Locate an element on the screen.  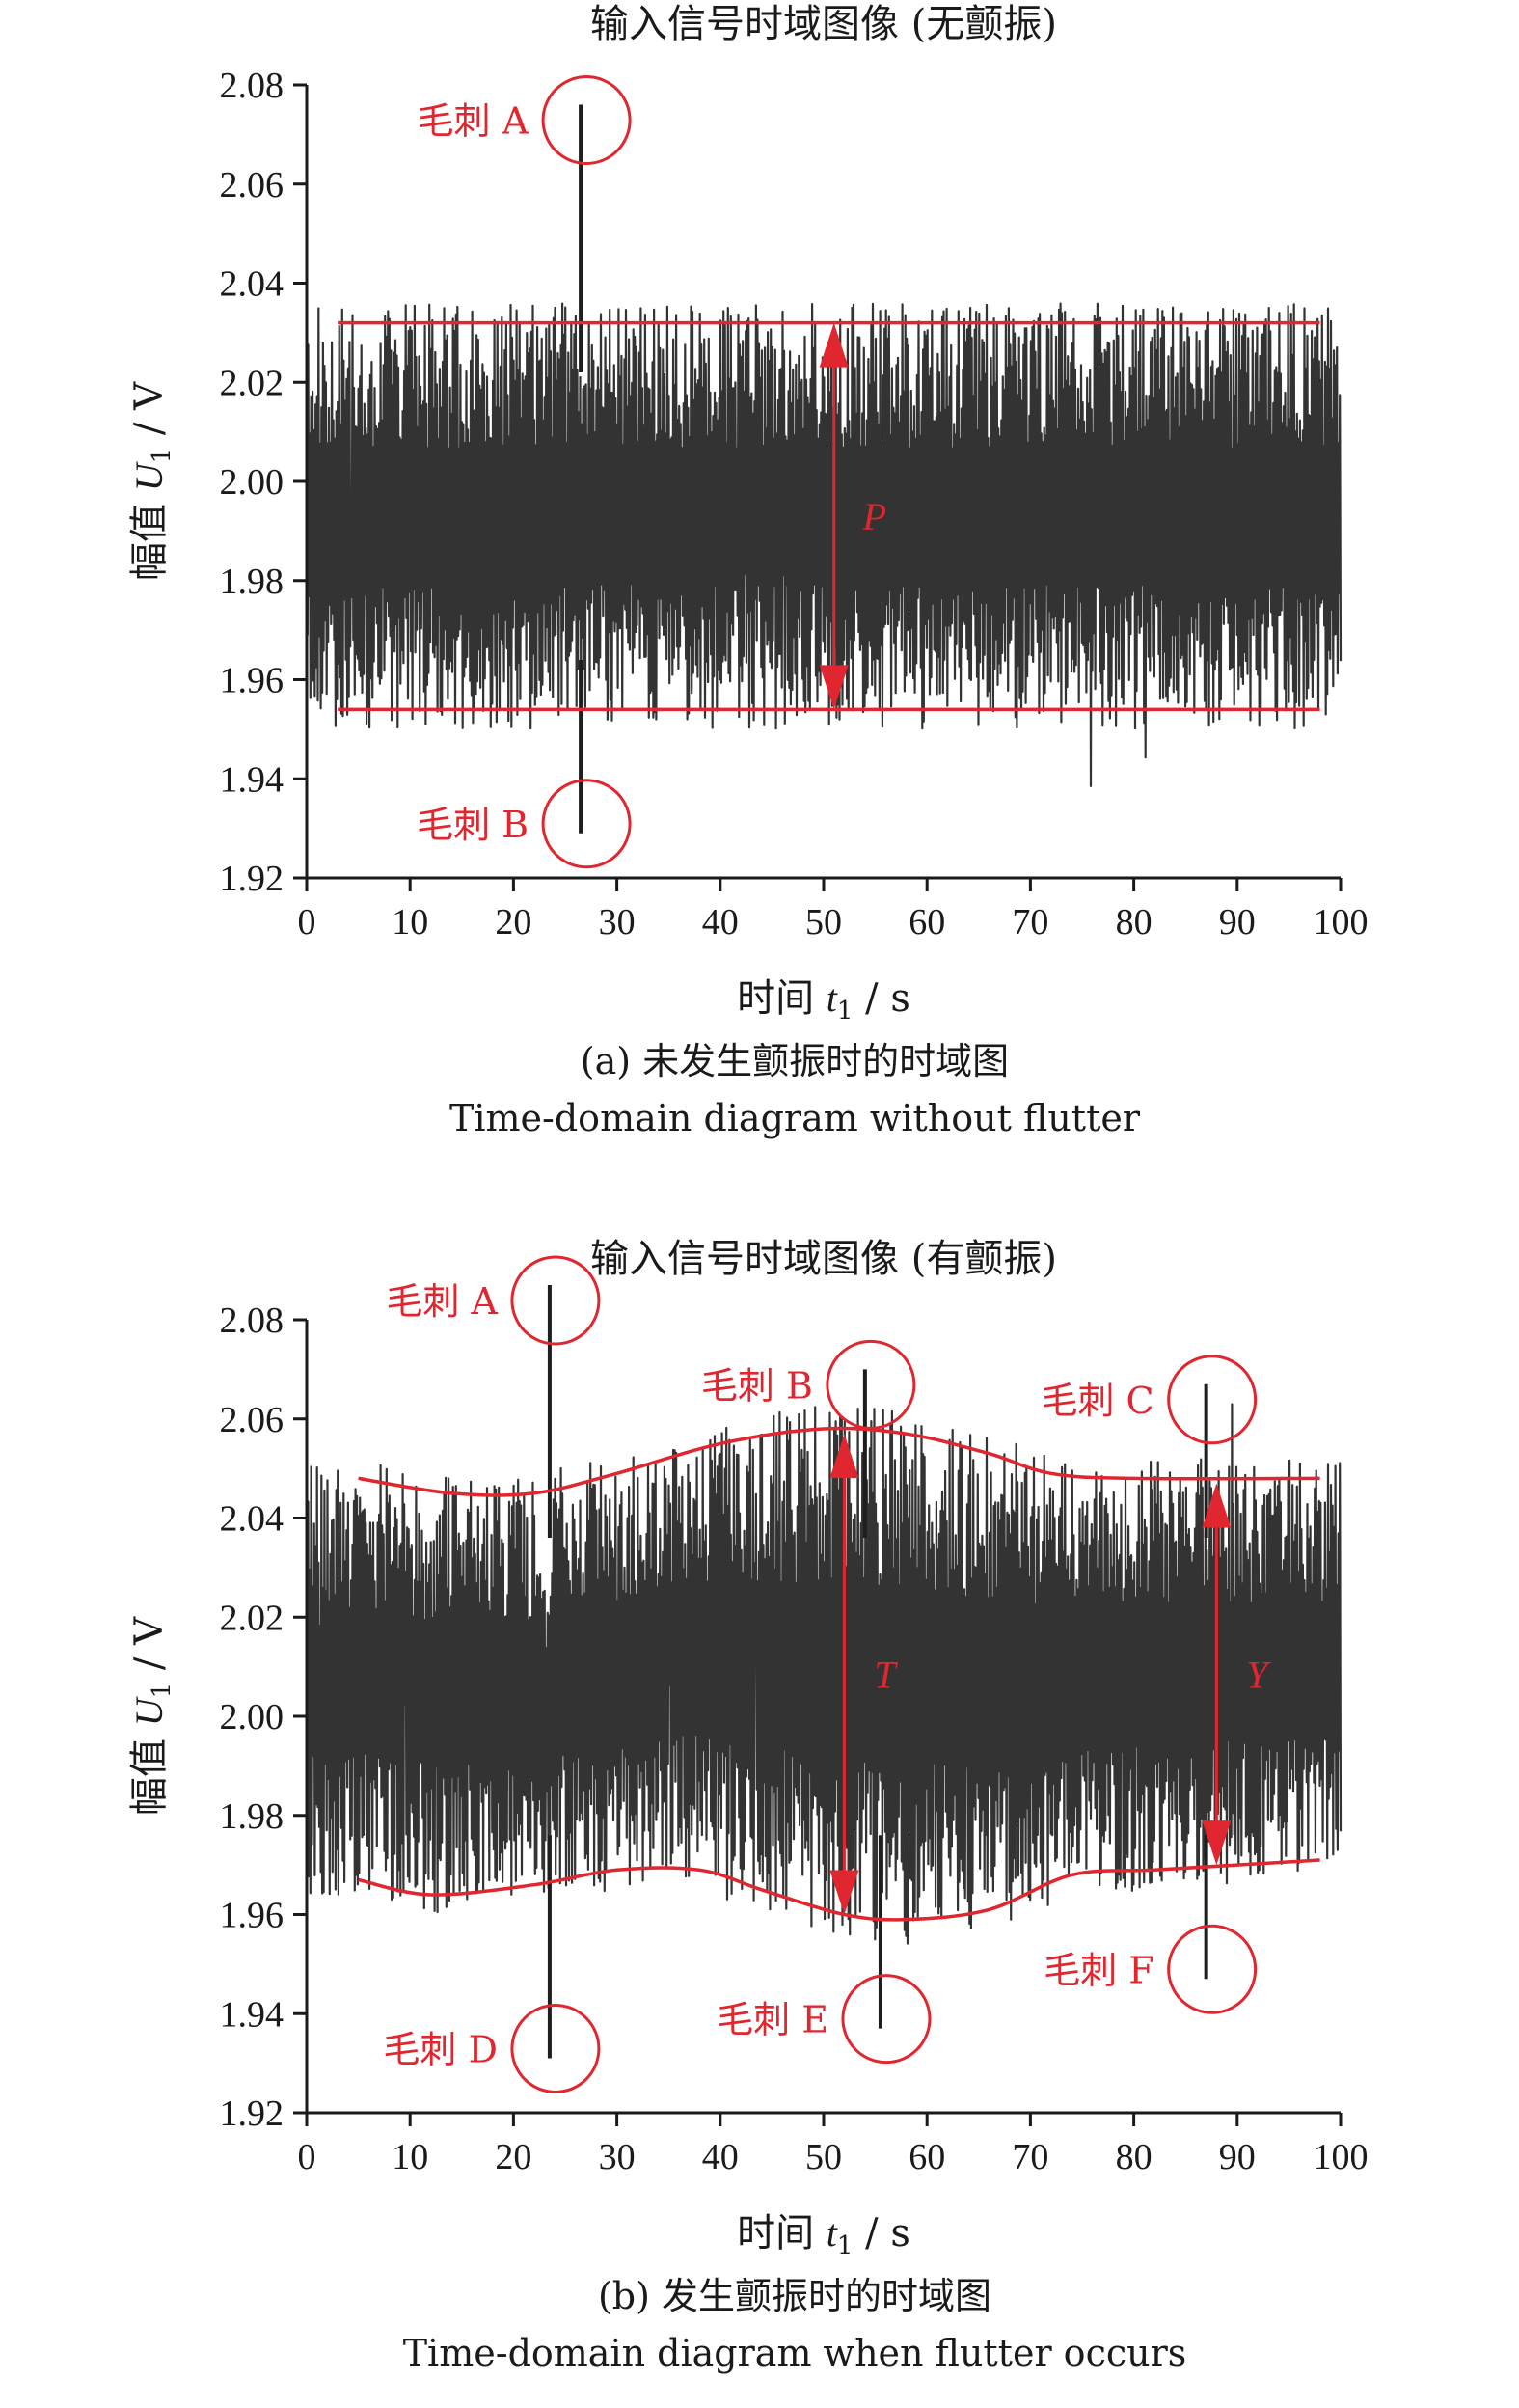
measure-arrow-T: T is located at coordinates (863, 1674).